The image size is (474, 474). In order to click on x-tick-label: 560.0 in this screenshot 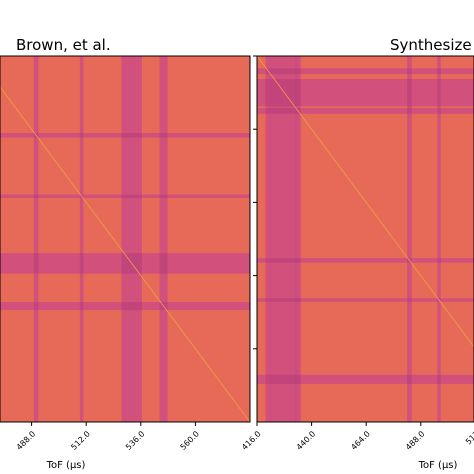, I will do `click(189, 440)`.